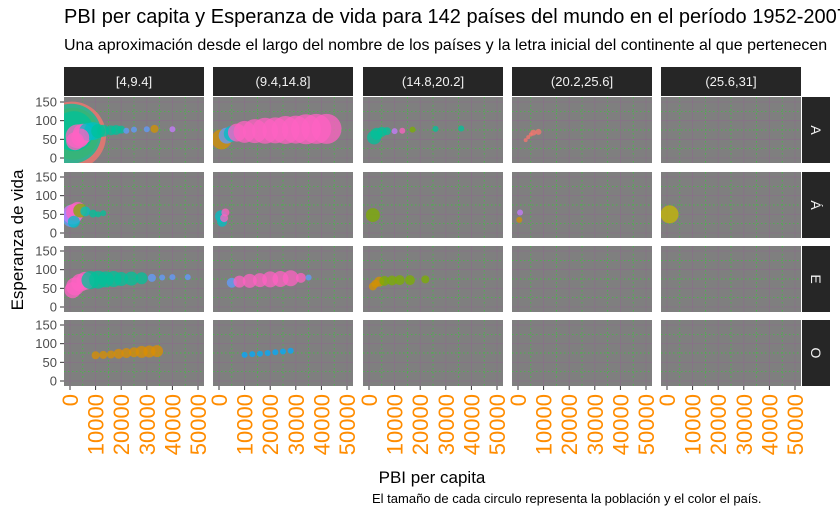 The width and height of the screenshot is (840, 519). I want to click on y-axis-label: Esperanza de vida, so click(17, 239).